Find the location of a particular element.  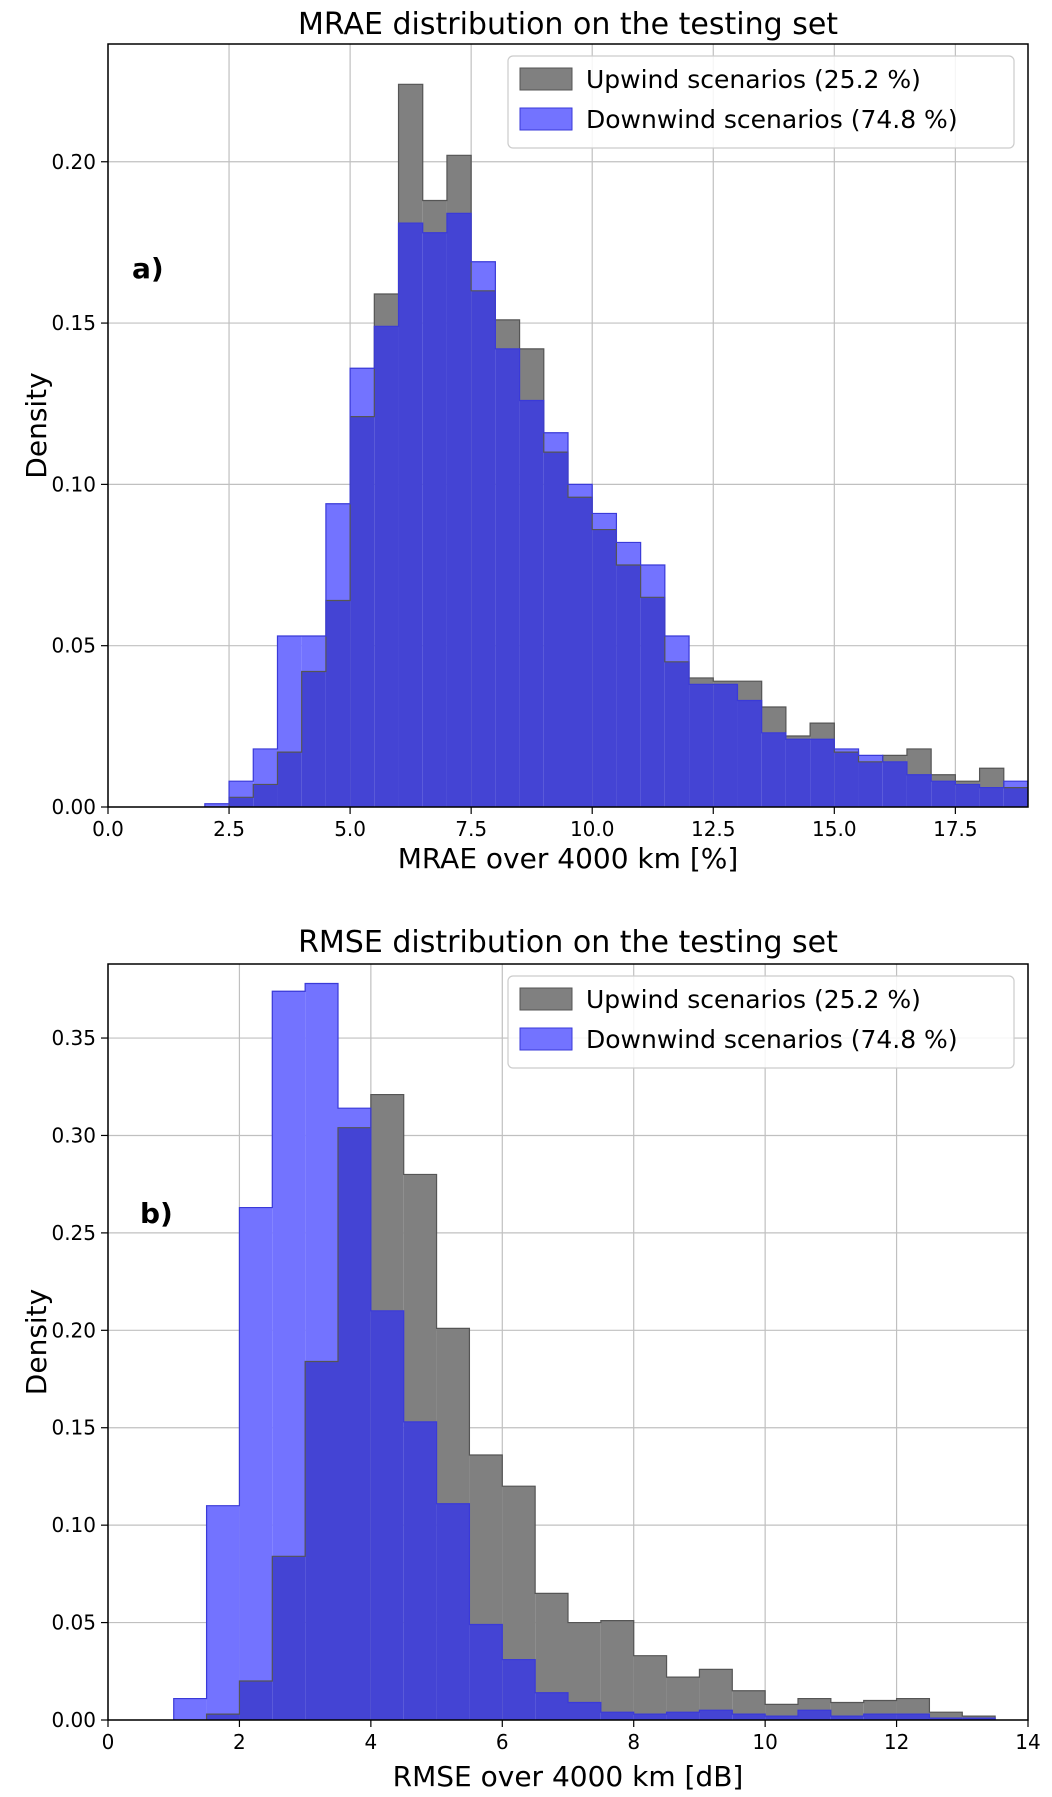

legend-label-upwind: Upwind scenarios (25.2 %) is located at coordinates (753, 999).